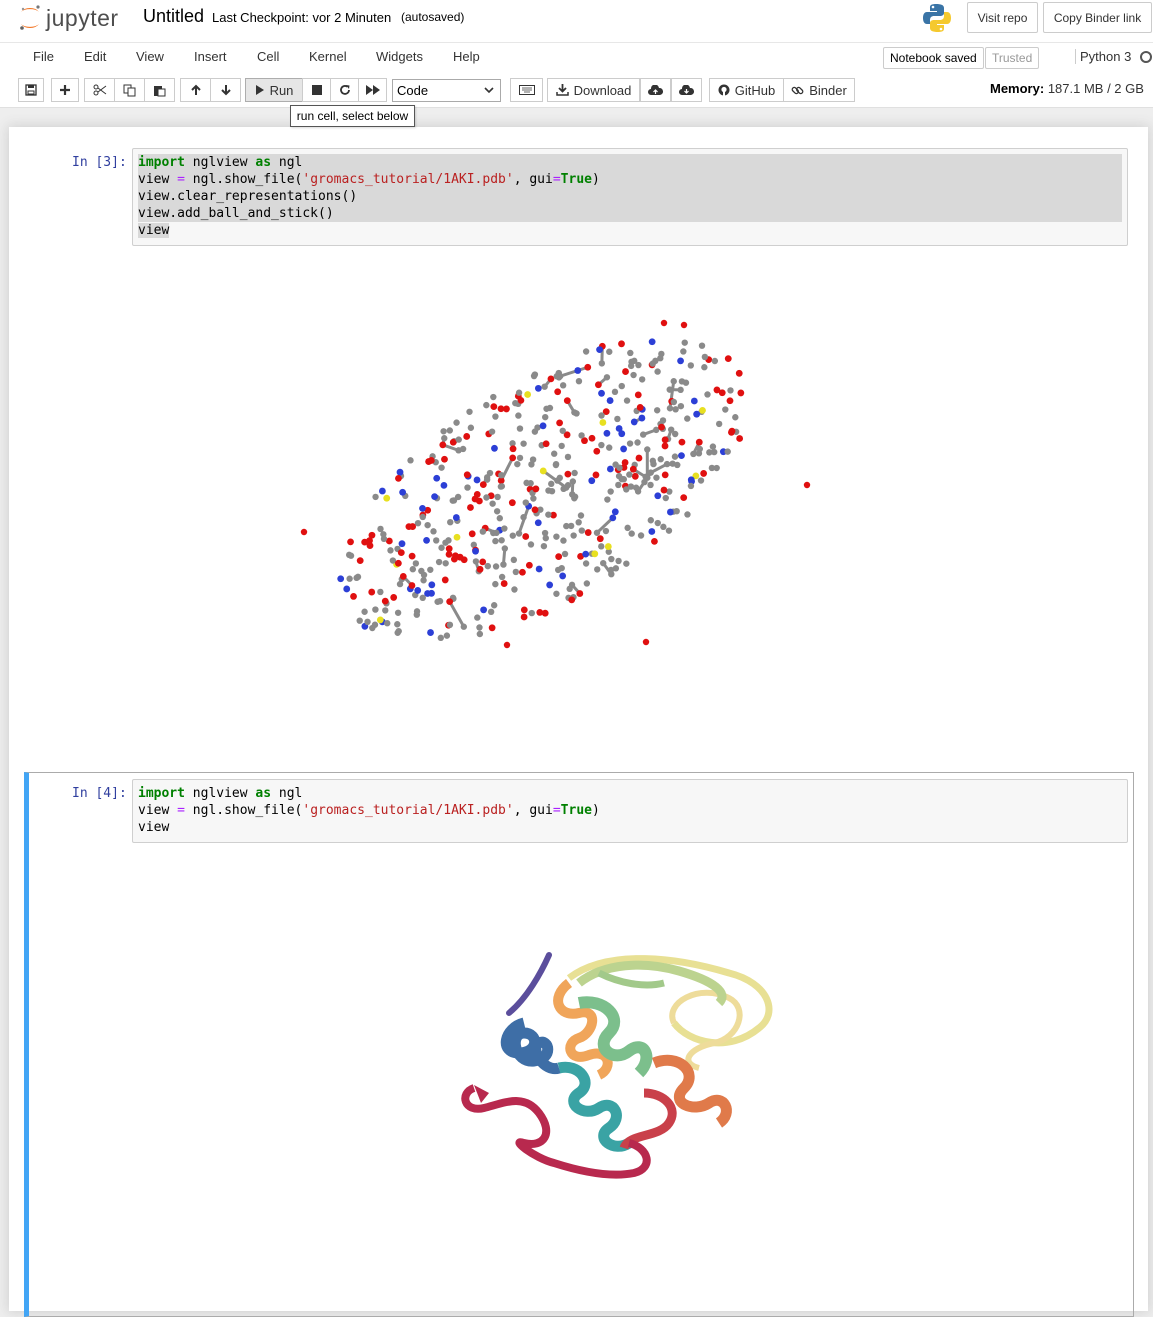  Describe the element at coordinates (316, 90) in the screenshot. I see `interrupt-button` at that location.